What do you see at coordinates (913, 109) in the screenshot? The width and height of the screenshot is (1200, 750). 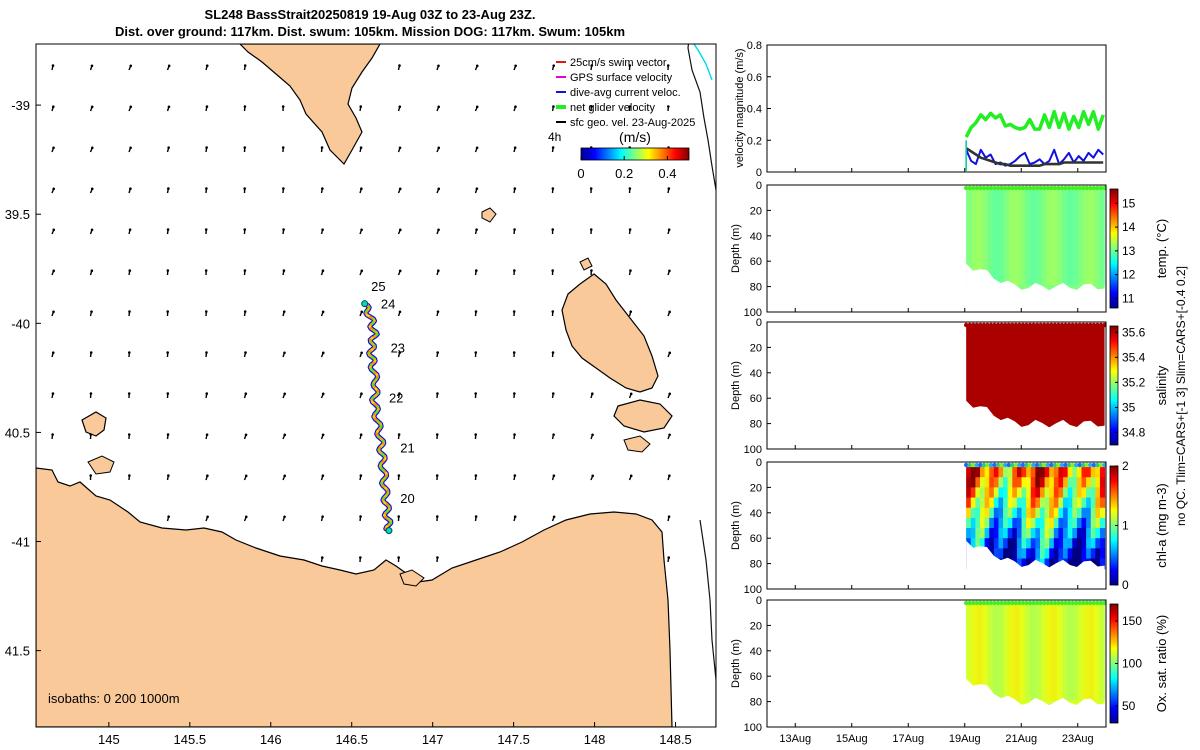 I see `velocity-axis-ticks: 0 0.2 0.4 0.6 0.8` at bounding box center [913, 109].